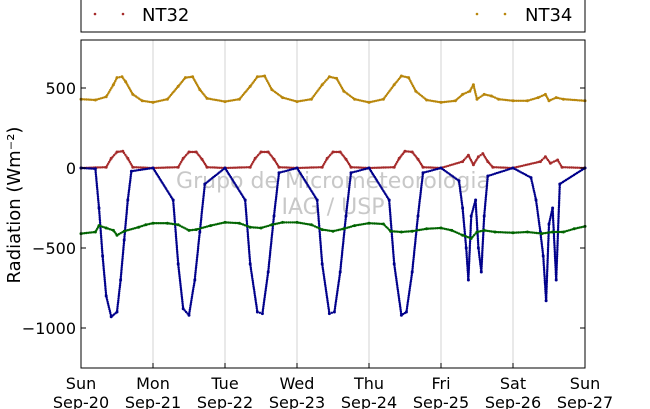 The height and width of the screenshot is (409, 650). Describe the element at coordinates (49, 328) in the screenshot. I see `y-tick-label-3: −1000` at that location.